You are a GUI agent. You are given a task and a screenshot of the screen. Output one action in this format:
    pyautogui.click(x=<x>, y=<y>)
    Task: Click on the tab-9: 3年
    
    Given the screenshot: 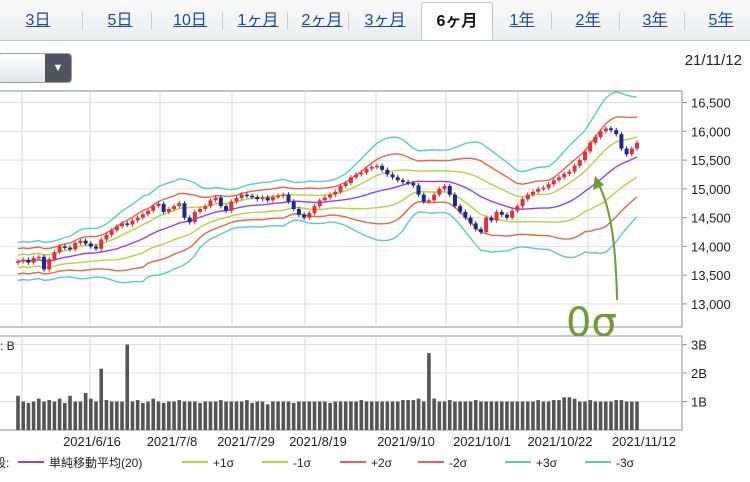 What is the action you would take?
    pyautogui.click(x=655, y=20)
    